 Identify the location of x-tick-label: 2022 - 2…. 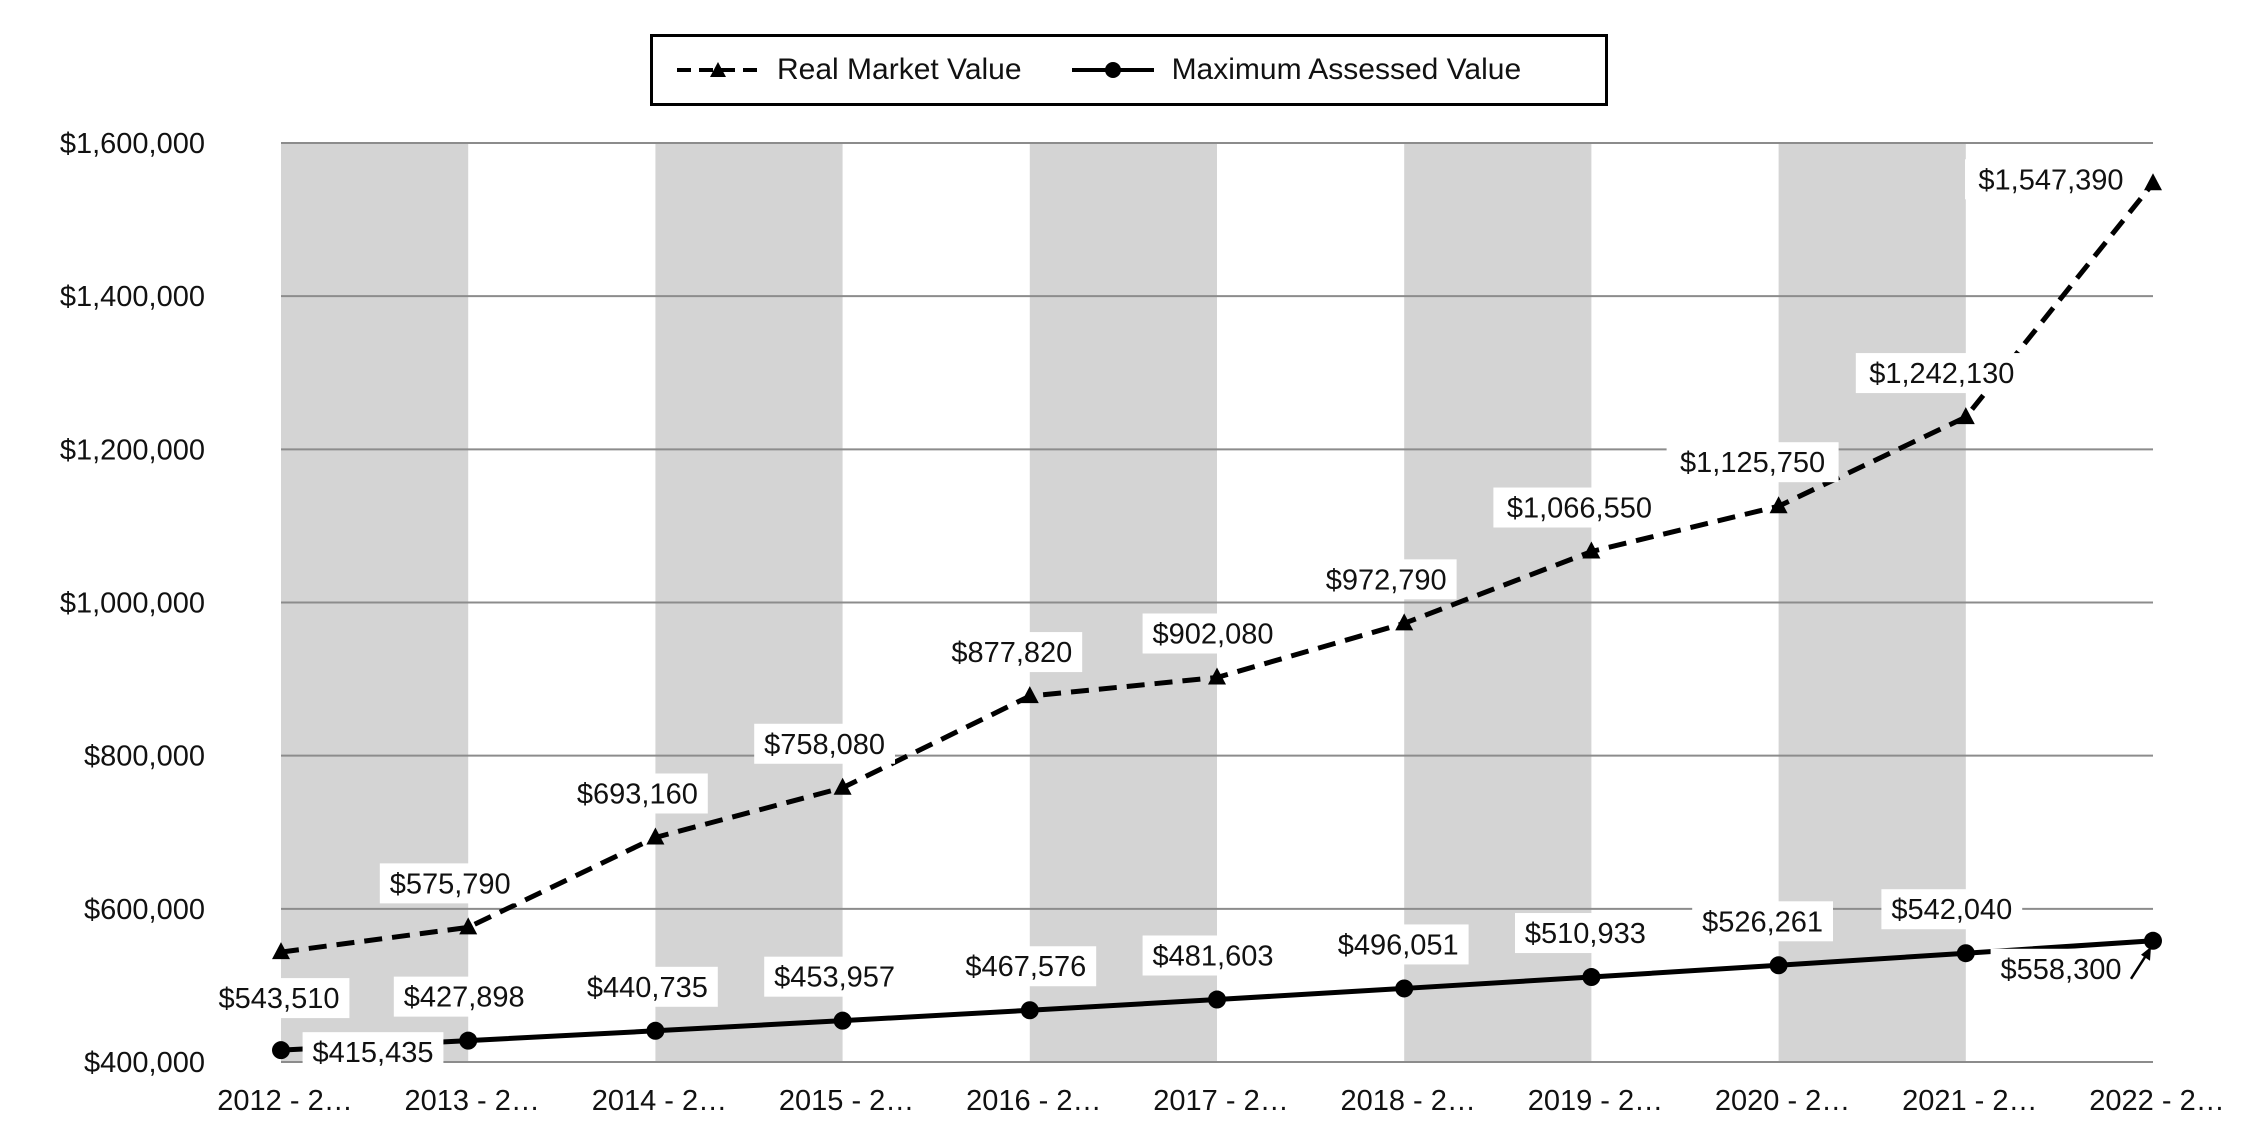
(2156, 1101).